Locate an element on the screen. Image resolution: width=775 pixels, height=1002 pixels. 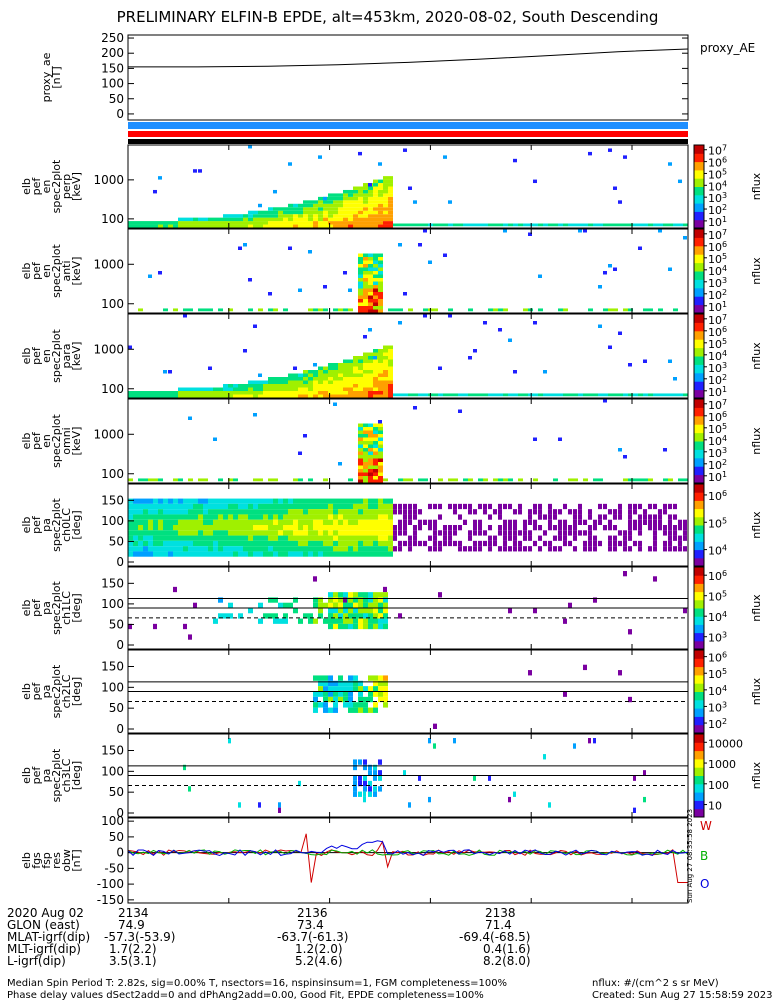
colorbar-tick-label: 105 is located at coordinates (717, 174).